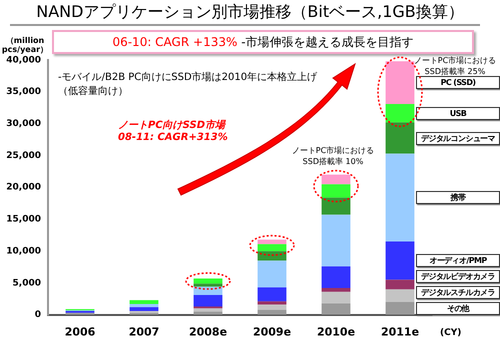  What do you see at coordinates (455, 66) in the screenshot?
I see `annotation: ノートPC市場におけるSSD搭載率 25%` at bounding box center [455, 66].